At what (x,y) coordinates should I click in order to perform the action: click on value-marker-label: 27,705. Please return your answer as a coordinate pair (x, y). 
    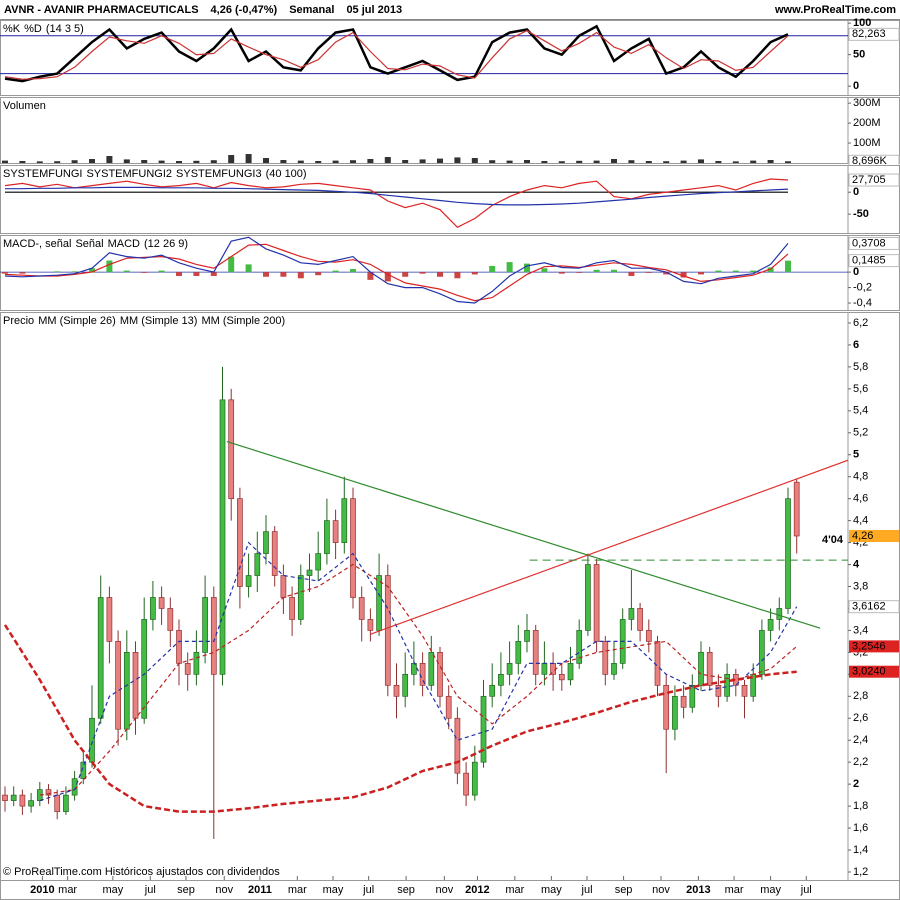
    Looking at the image, I should click on (869, 180).